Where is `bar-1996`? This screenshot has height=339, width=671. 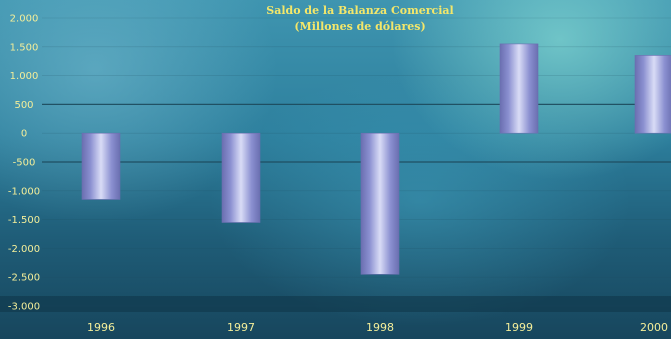 bar-1996 is located at coordinates (101, 166).